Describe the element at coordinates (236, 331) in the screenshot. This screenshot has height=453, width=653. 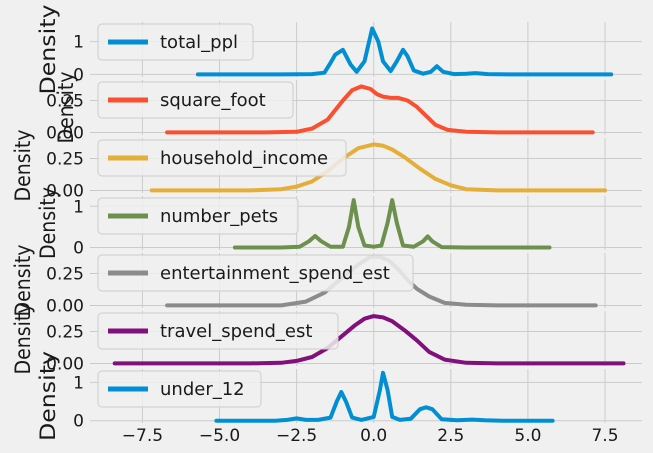
I see `legend-label: travel_spend_est` at that location.